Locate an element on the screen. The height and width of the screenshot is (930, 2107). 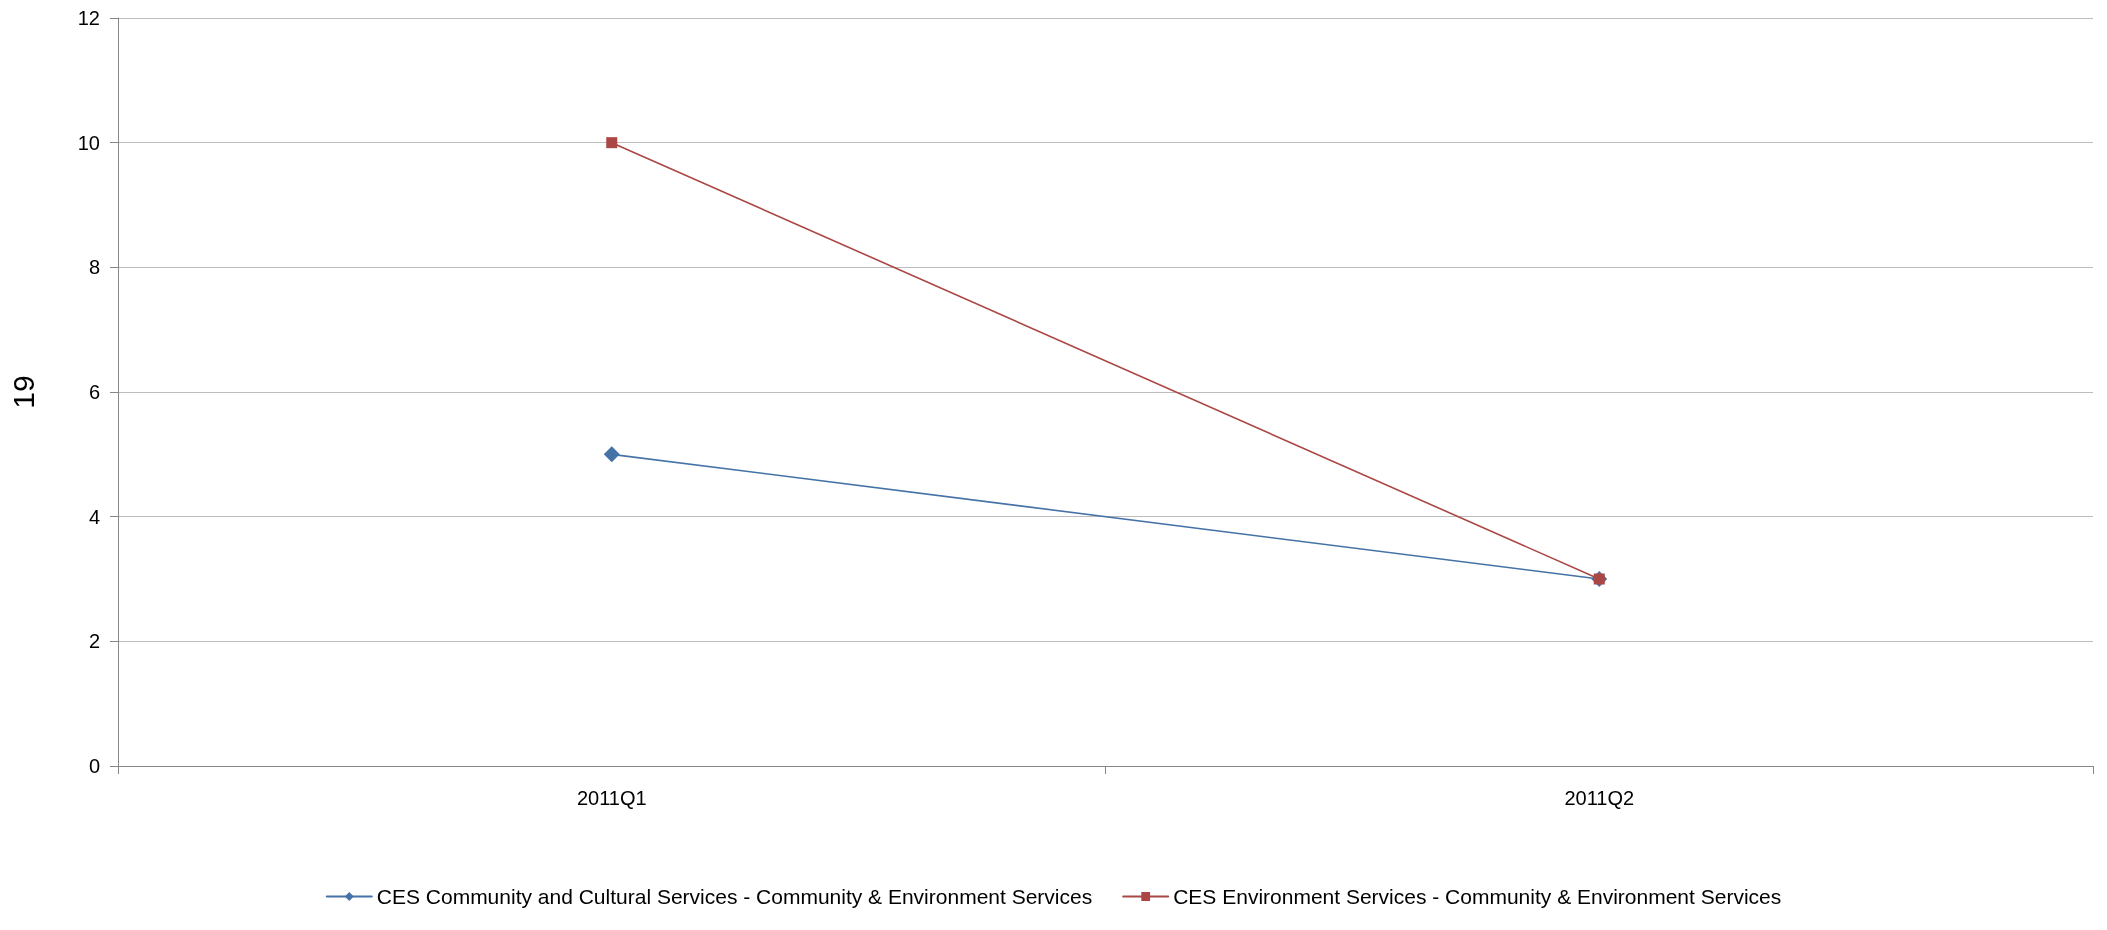
y-tick-label: 6 is located at coordinates (94, 392).